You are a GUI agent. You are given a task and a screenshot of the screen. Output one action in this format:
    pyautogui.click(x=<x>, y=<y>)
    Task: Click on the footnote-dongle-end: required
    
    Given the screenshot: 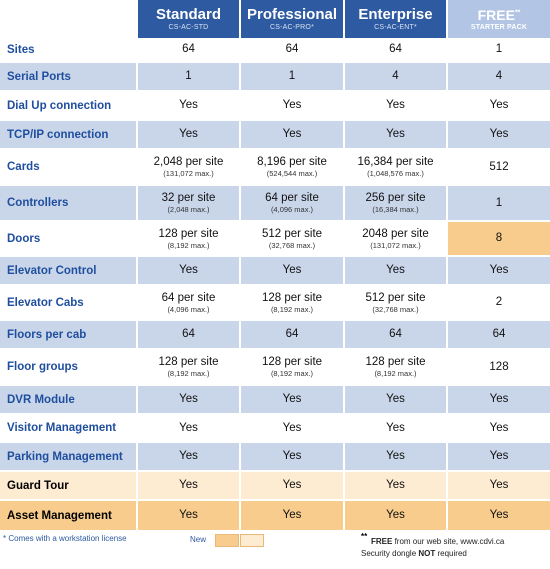 What is the action you would take?
    pyautogui.click(x=451, y=553)
    